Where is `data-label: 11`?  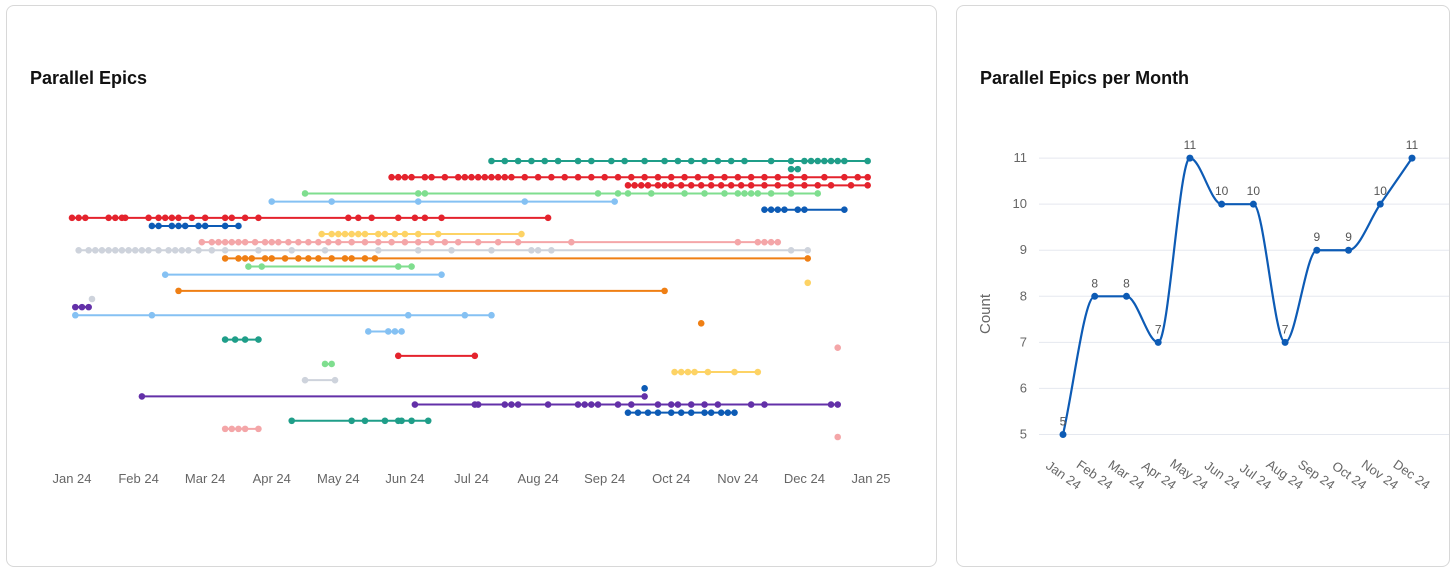 data-label: 11 is located at coordinates (1190, 145).